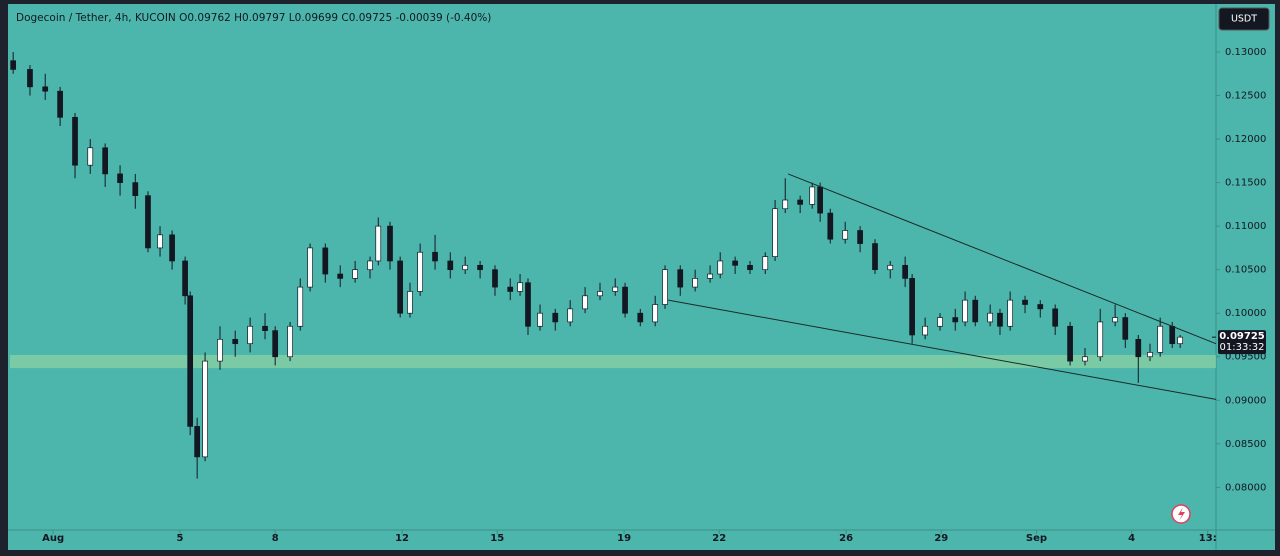  Describe the element at coordinates (1245, 400) in the screenshot. I see `y-tick-label: 0.09000` at that location.